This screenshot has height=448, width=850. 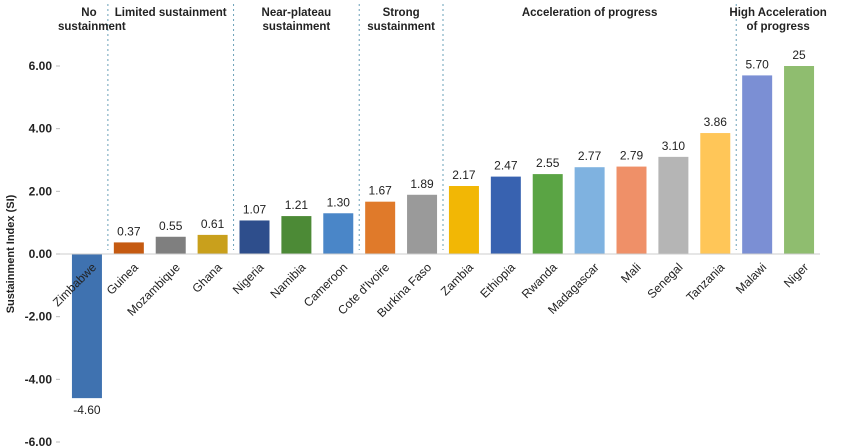 I want to click on value-label: 2.79, so click(x=632, y=156).